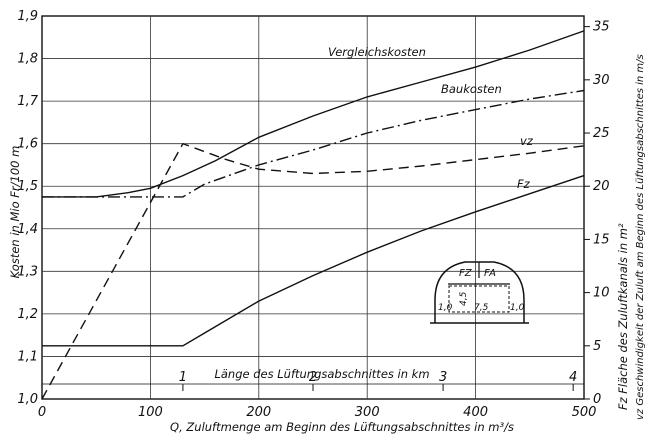 This screenshot has width=654, height=437. Describe the element at coordinates (573, 377) in the screenshot. I see `secondary-x-tick-label: 4` at that location.